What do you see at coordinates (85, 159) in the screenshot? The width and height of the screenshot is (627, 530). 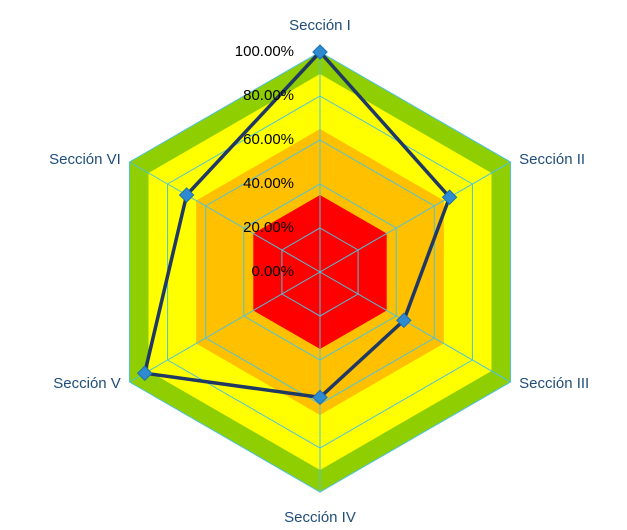 I see `category-label: Sección VI` at bounding box center [85, 159].